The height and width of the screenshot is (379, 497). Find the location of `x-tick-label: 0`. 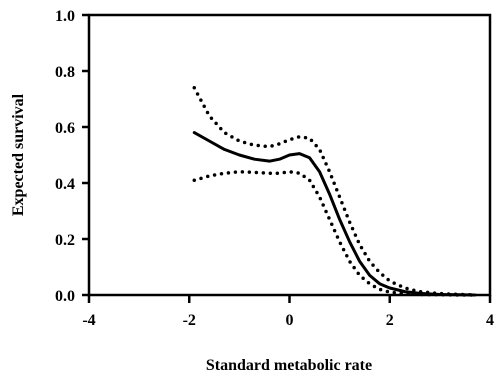

x-tick-label: 0 is located at coordinates (290, 320).